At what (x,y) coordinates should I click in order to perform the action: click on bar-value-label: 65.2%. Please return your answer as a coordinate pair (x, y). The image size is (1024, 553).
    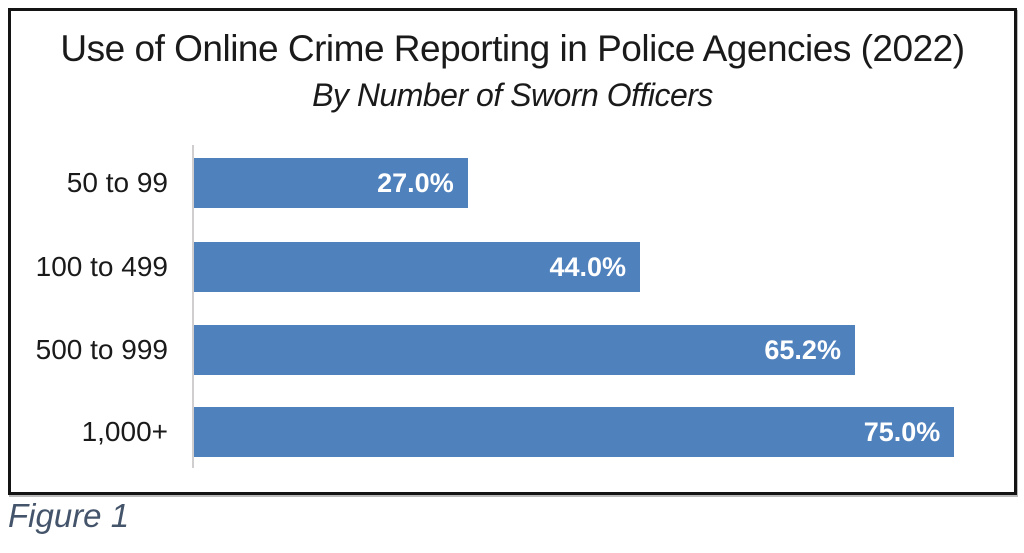
    Looking at the image, I should click on (802, 350).